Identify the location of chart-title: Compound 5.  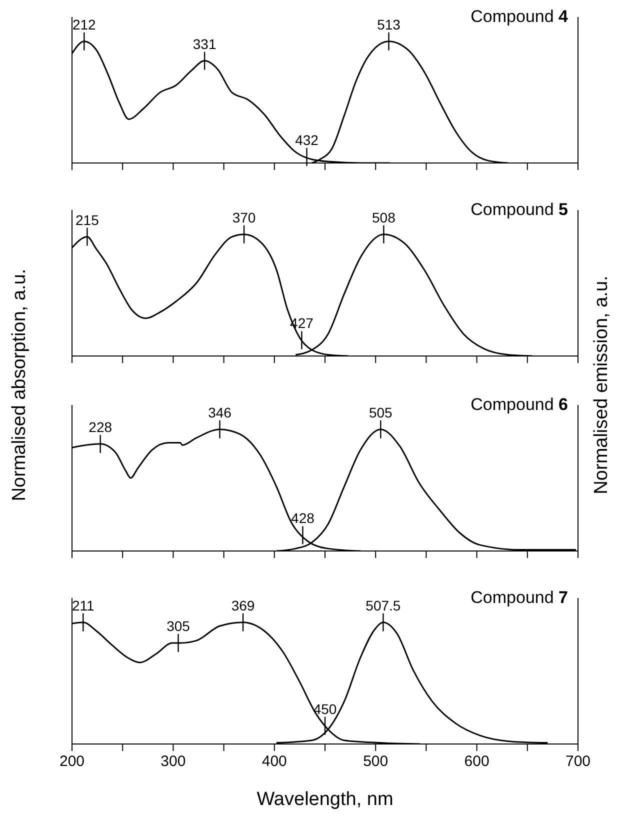
(519, 209).